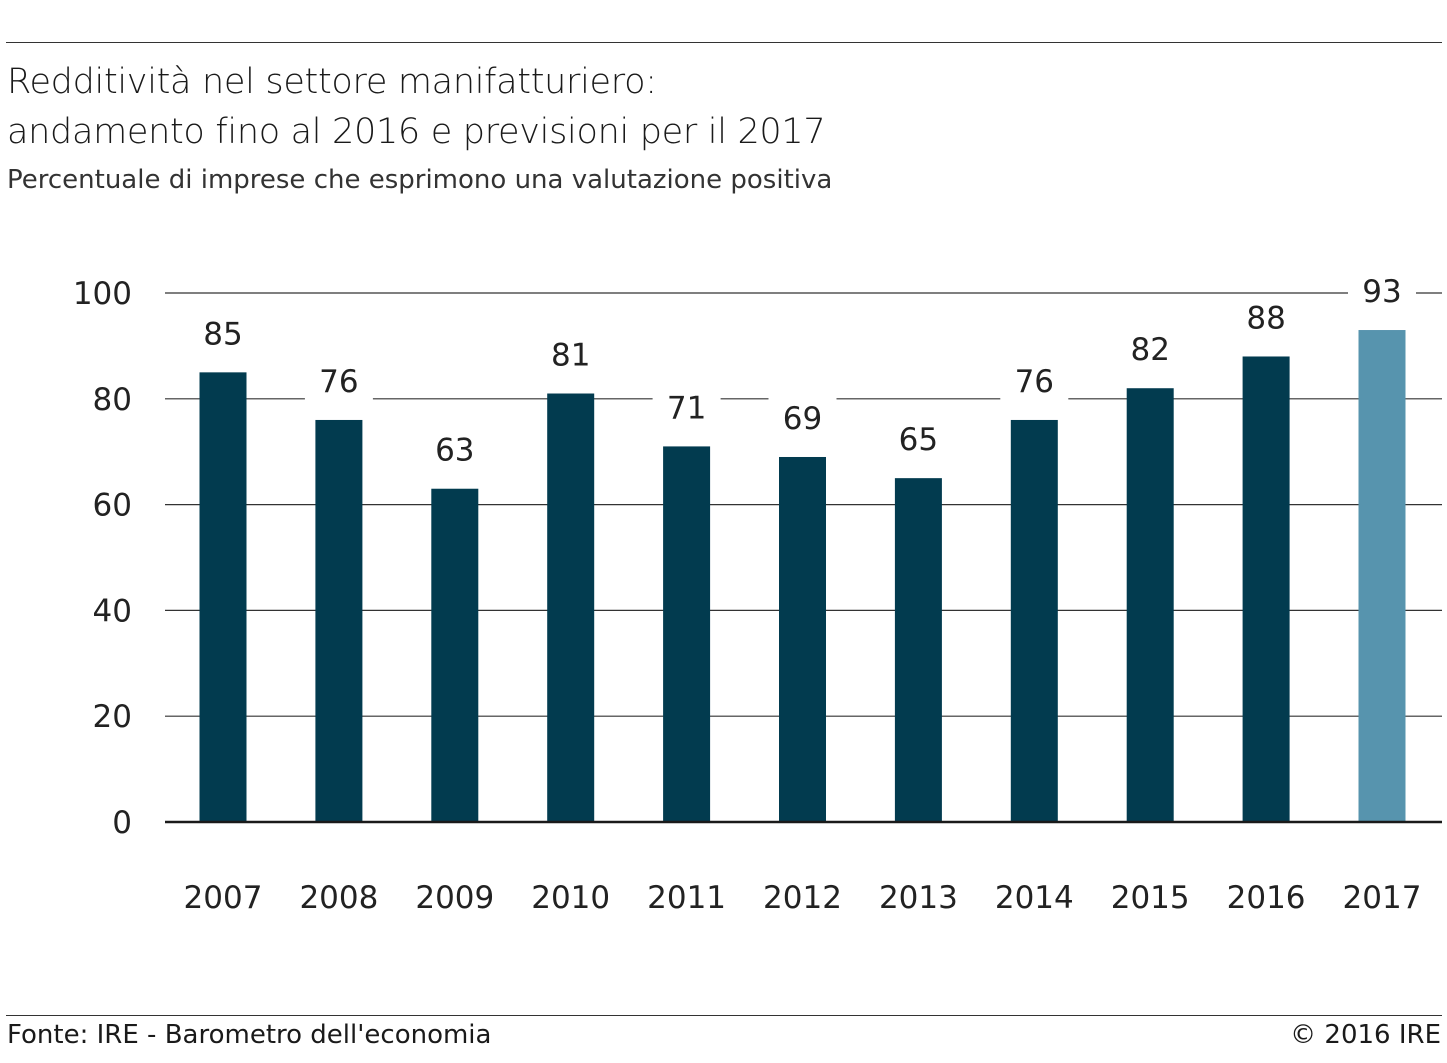 The width and height of the screenshot is (1447, 1063). Describe the element at coordinates (1034, 898) in the screenshot. I see `x-tick-label: 2014` at that location.